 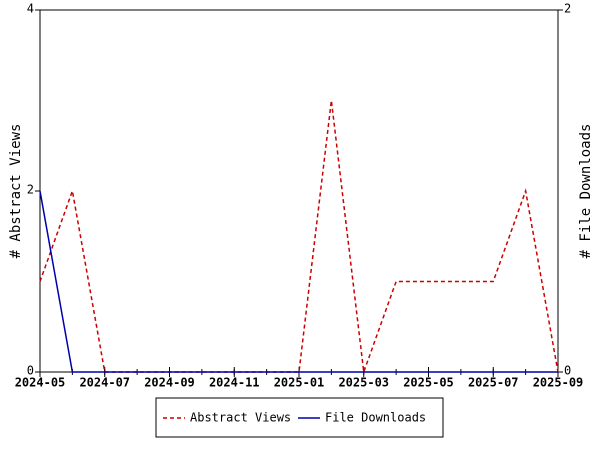 What do you see at coordinates (40, 383) in the screenshot?
I see `x-tick-label: 2024-05` at bounding box center [40, 383].